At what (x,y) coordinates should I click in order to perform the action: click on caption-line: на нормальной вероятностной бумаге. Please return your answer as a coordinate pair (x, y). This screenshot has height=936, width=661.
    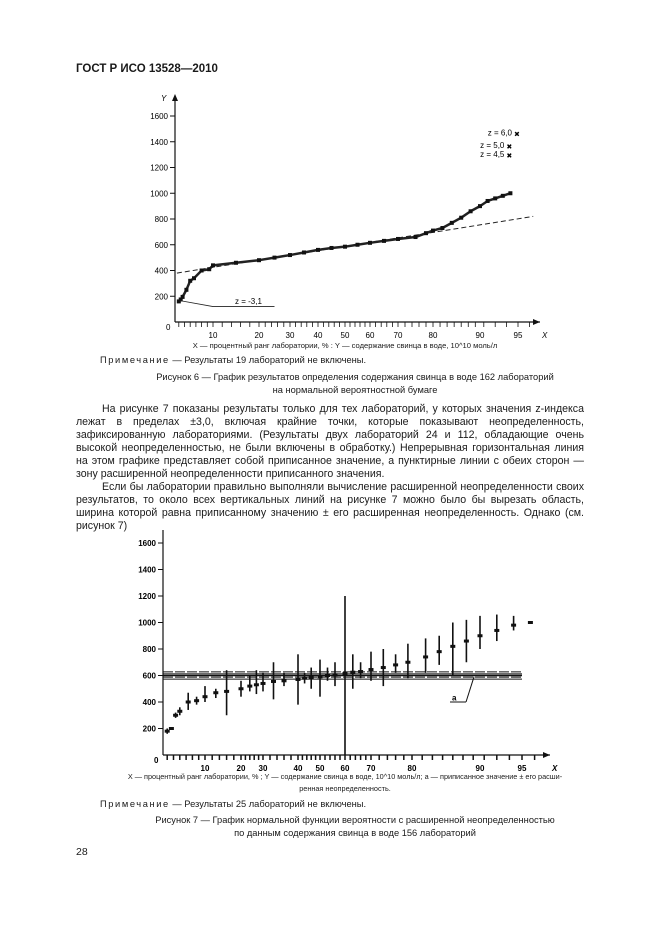
    Looking at the image, I should click on (355, 389).